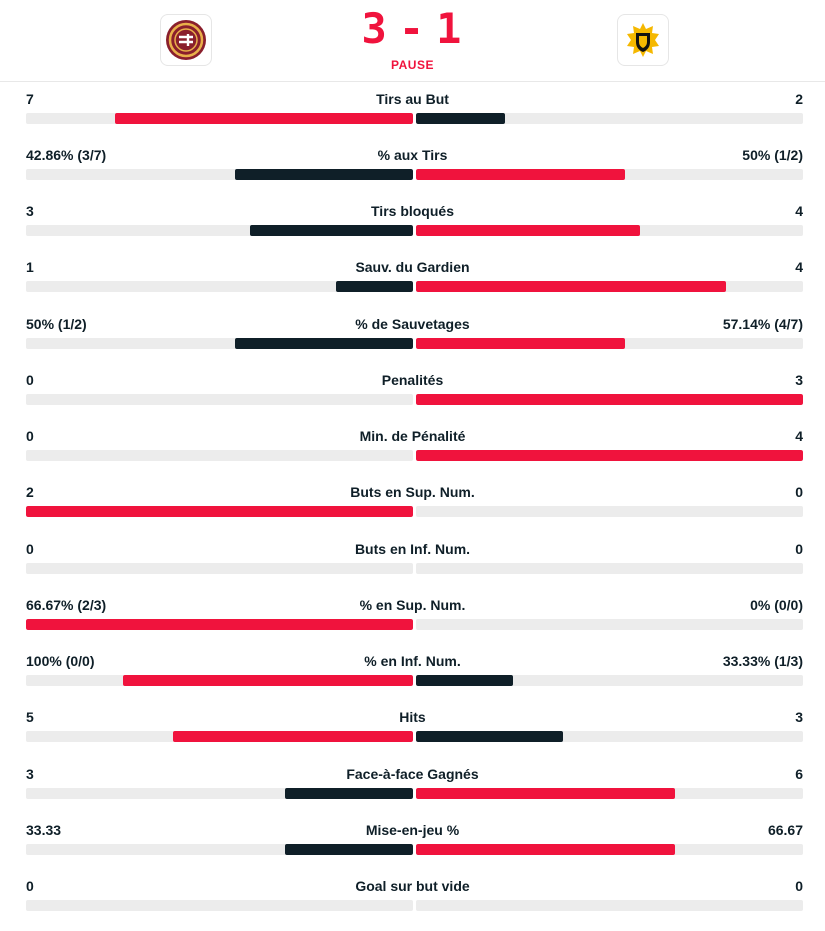  What do you see at coordinates (412, 717) in the screenshot?
I see `stat-label: Hits` at bounding box center [412, 717].